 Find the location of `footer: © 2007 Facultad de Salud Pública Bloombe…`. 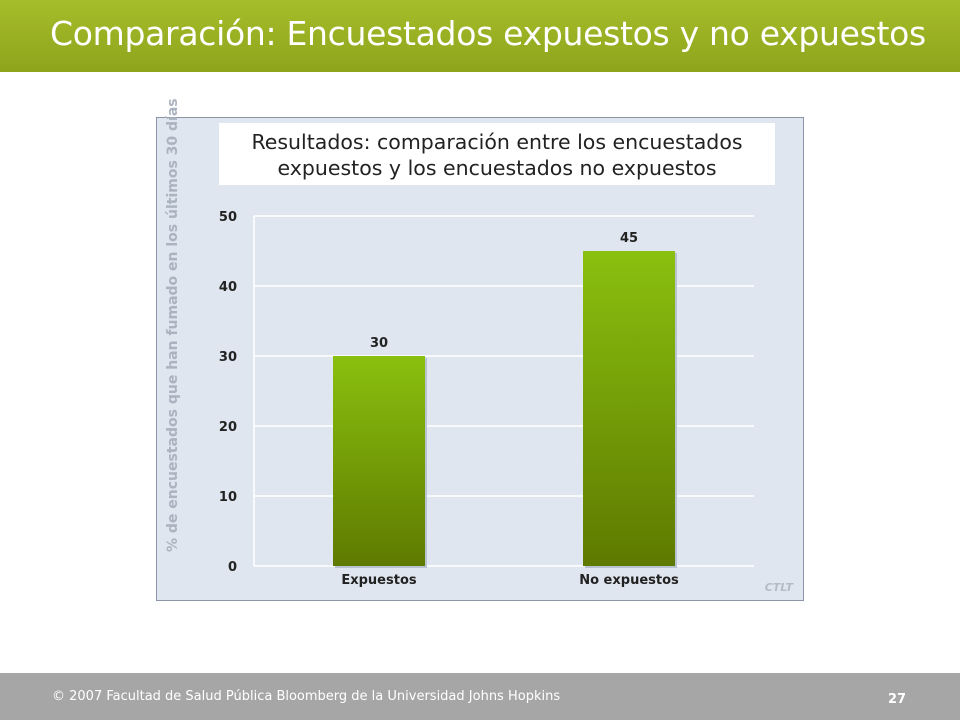

footer: © 2007 Facultad de Salud Pública Bloombe… is located at coordinates (480, 696).